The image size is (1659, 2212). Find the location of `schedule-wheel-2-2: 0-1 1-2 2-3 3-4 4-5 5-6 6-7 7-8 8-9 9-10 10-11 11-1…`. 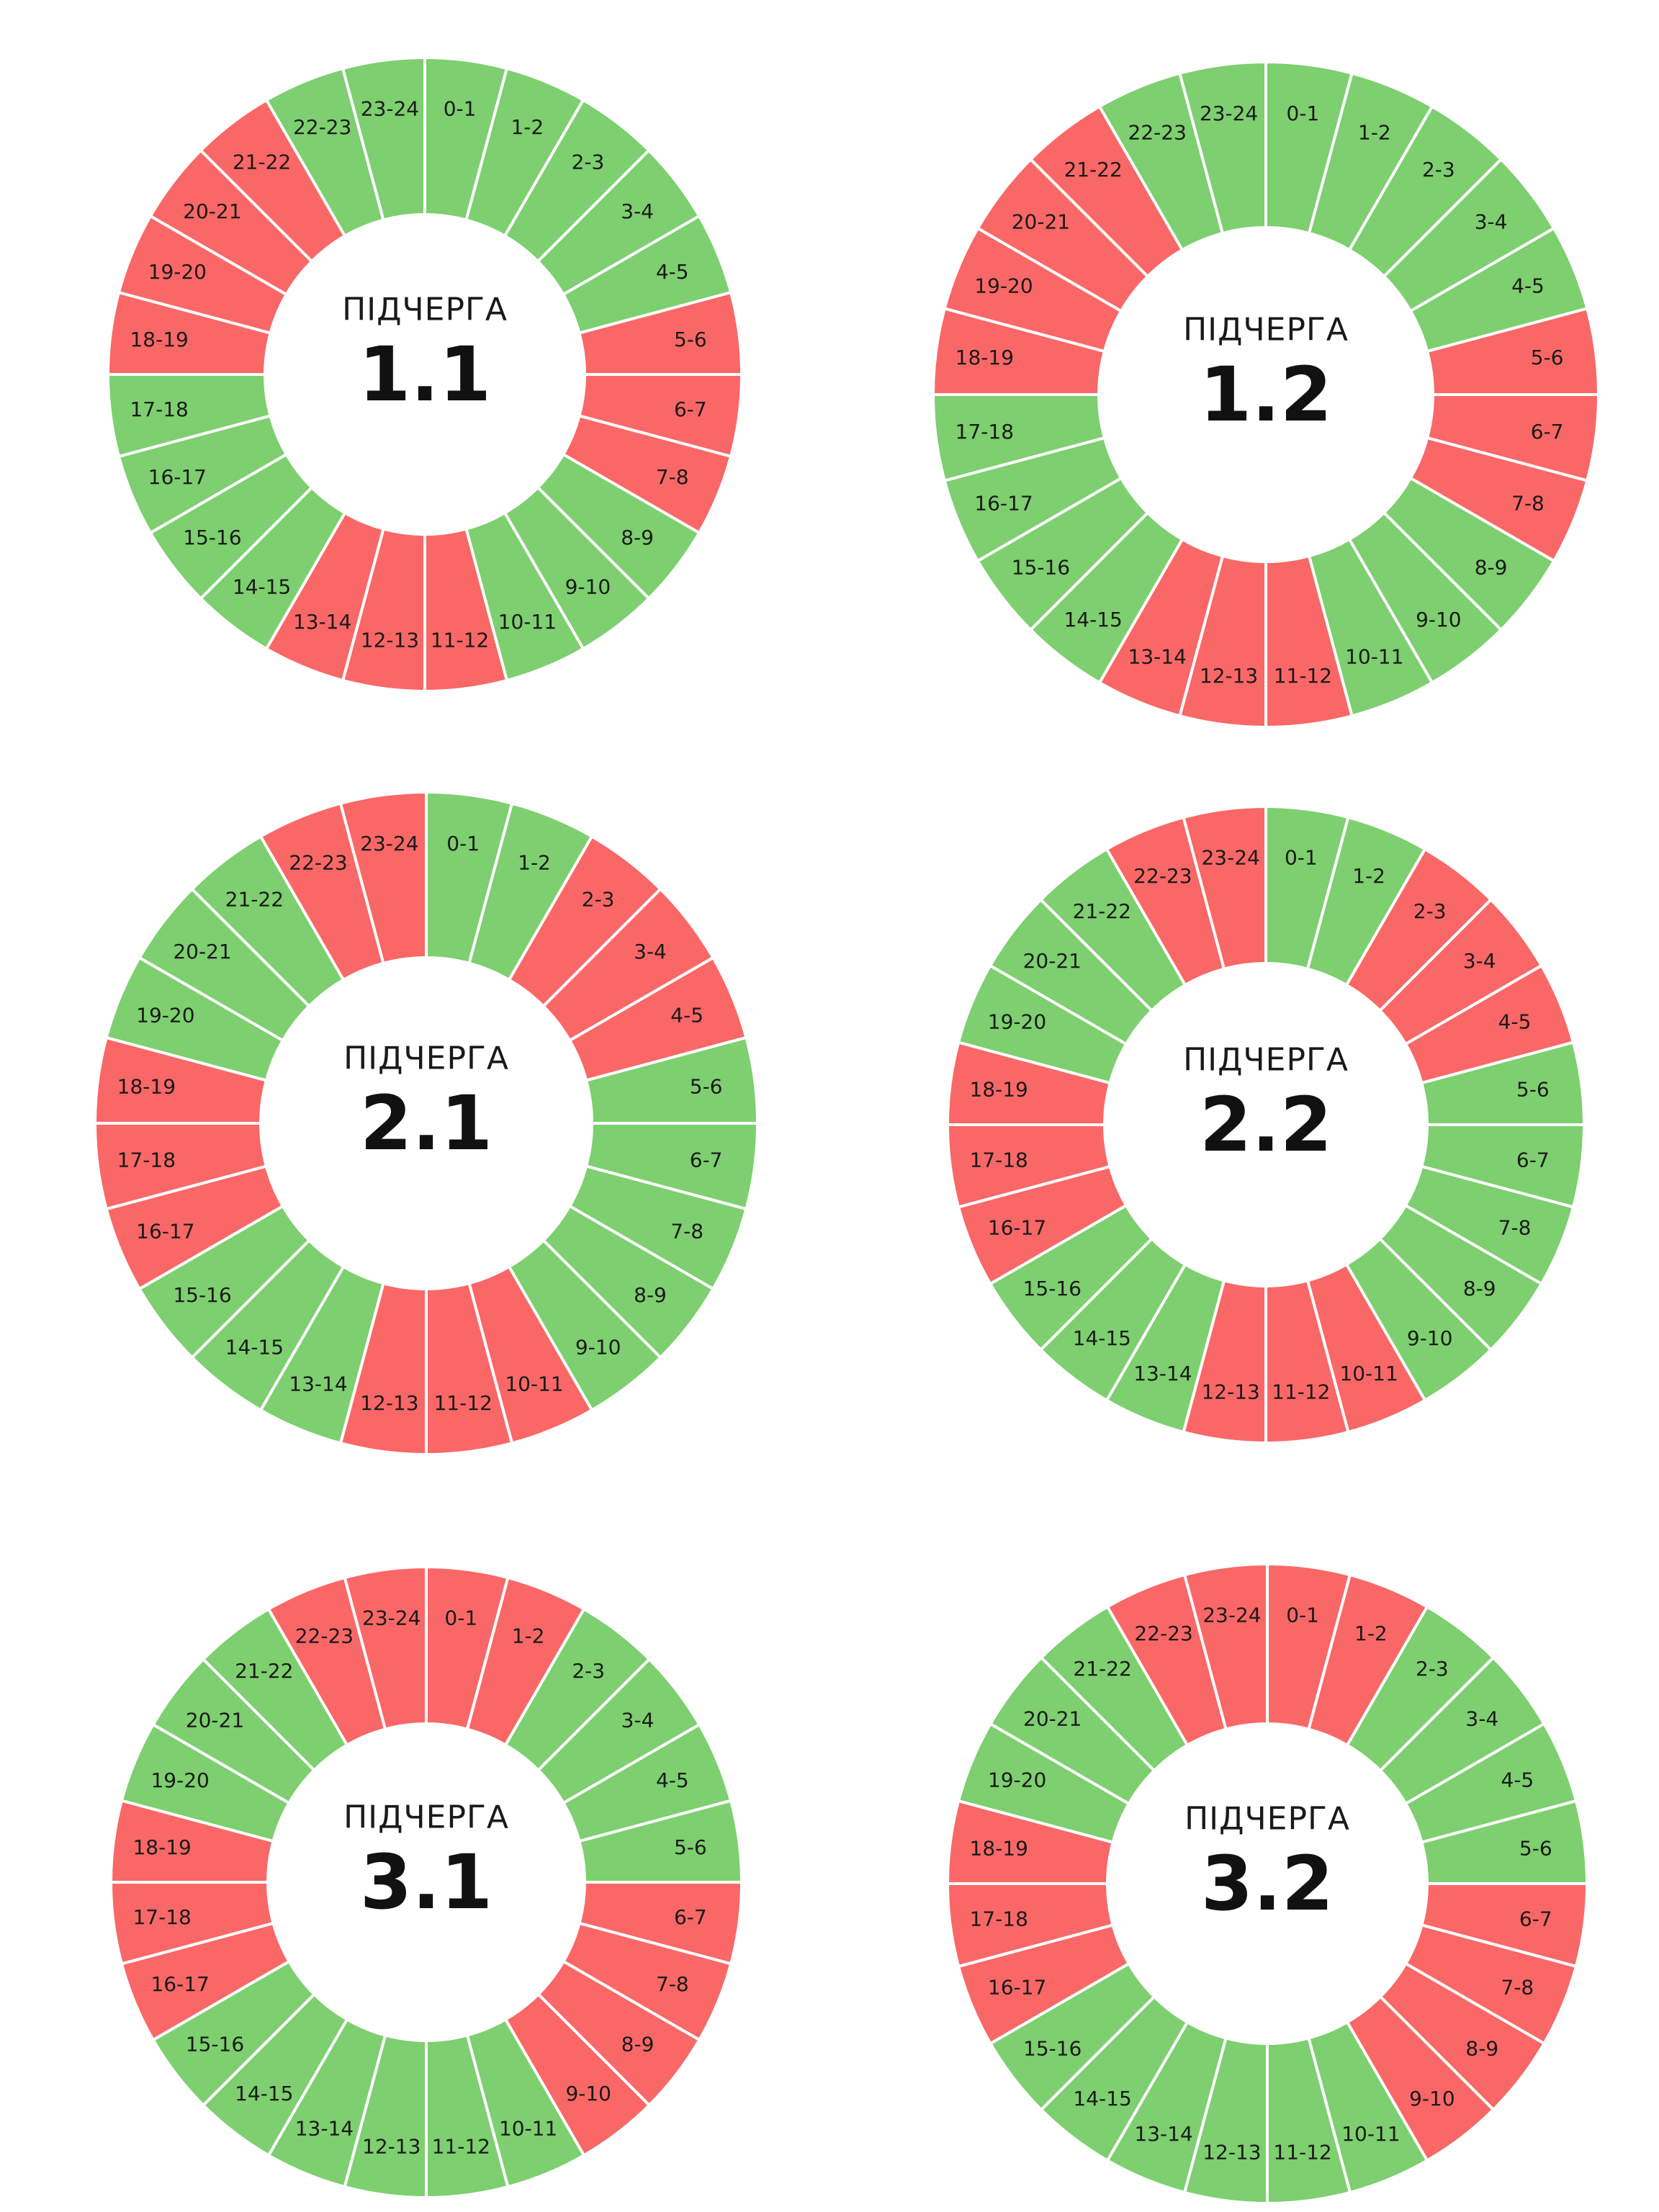

schedule-wheel-2-2: 0-1 1-2 2-3 3-4 4-5 5-6 6-7 7-8 8-9 9-10 10-11 11-1… is located at coordinates (1265, 1125).